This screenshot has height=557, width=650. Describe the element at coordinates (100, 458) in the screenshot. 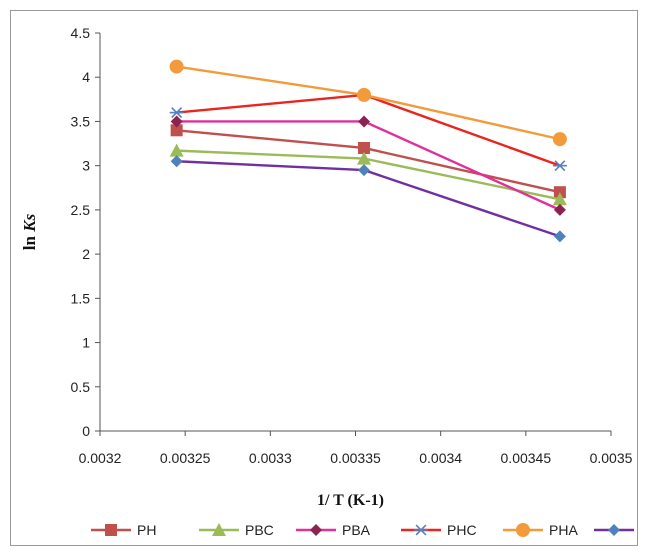

I see `x-tick-label: 0.0032` at that location.